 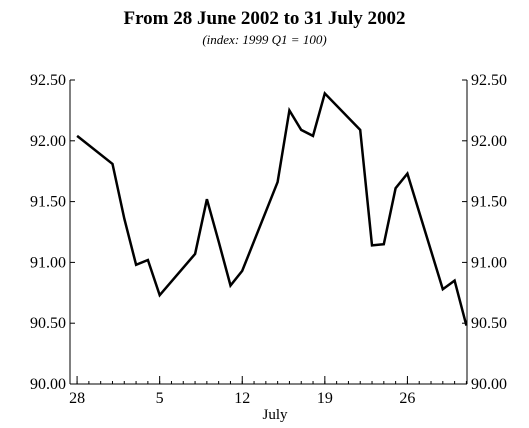 I want to click on y-tick-label-left: 92.50, so click(x=48, y=80).